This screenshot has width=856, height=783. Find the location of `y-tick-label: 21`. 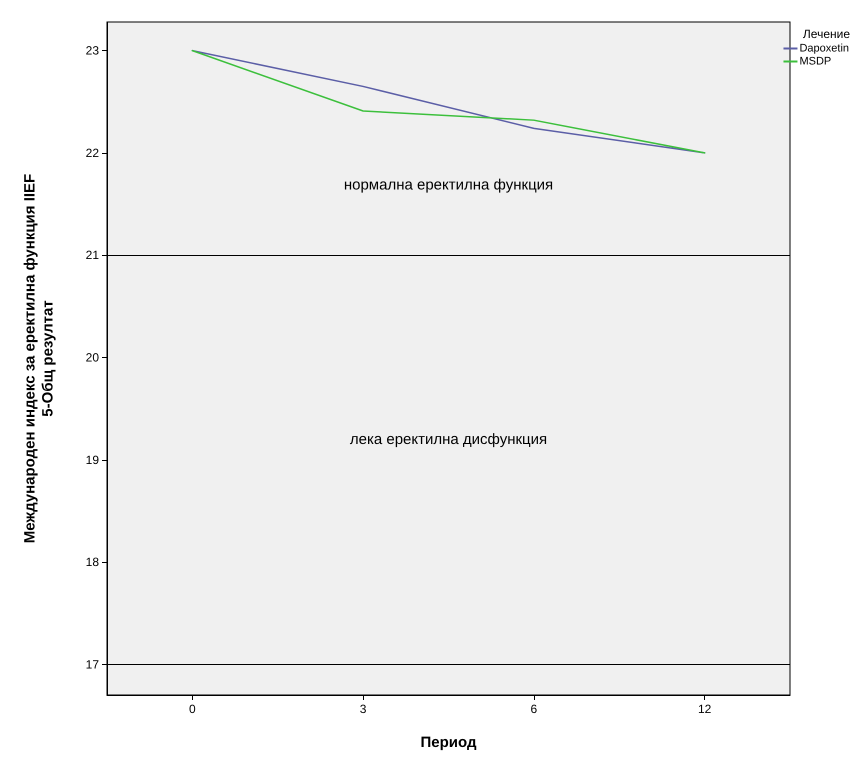

y-tick-label: 21 is located at coordinates (93, 255).